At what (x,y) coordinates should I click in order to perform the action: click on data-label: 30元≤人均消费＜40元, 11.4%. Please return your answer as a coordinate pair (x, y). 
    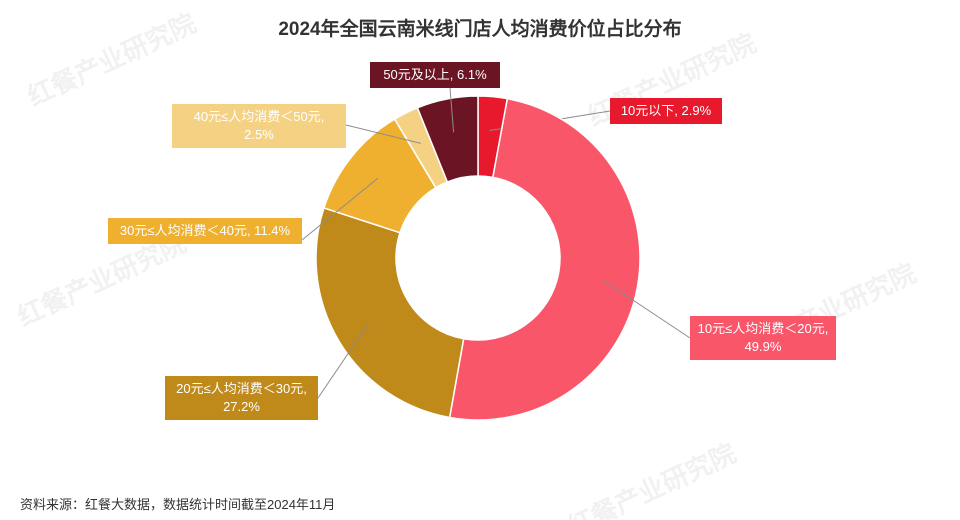
    Looking at the image, I should click on (205, 231).